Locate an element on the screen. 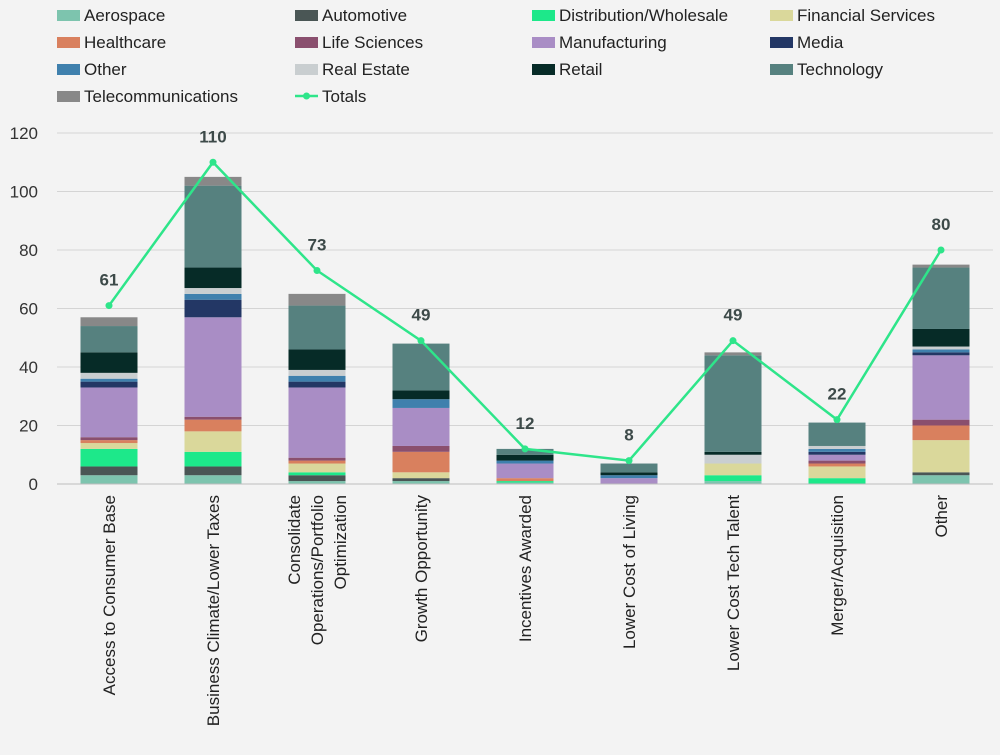  x-tick-label: Lower Cost Tech Talent is located at coordinates (733, 583).